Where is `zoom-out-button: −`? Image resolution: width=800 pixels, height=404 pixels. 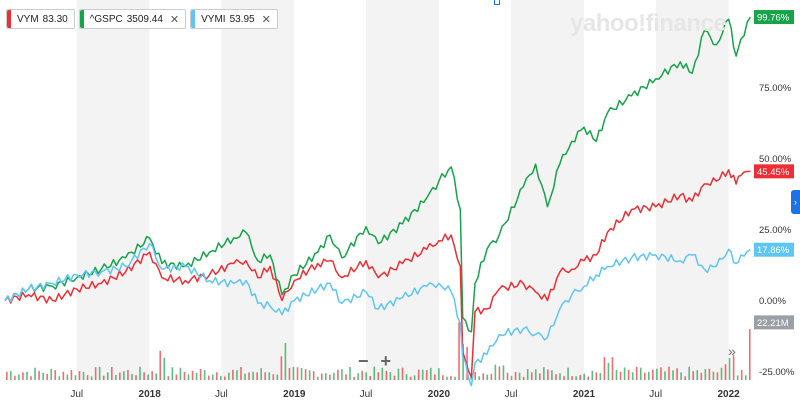
zoom-out-button: − is located at coordinates (363, 361).